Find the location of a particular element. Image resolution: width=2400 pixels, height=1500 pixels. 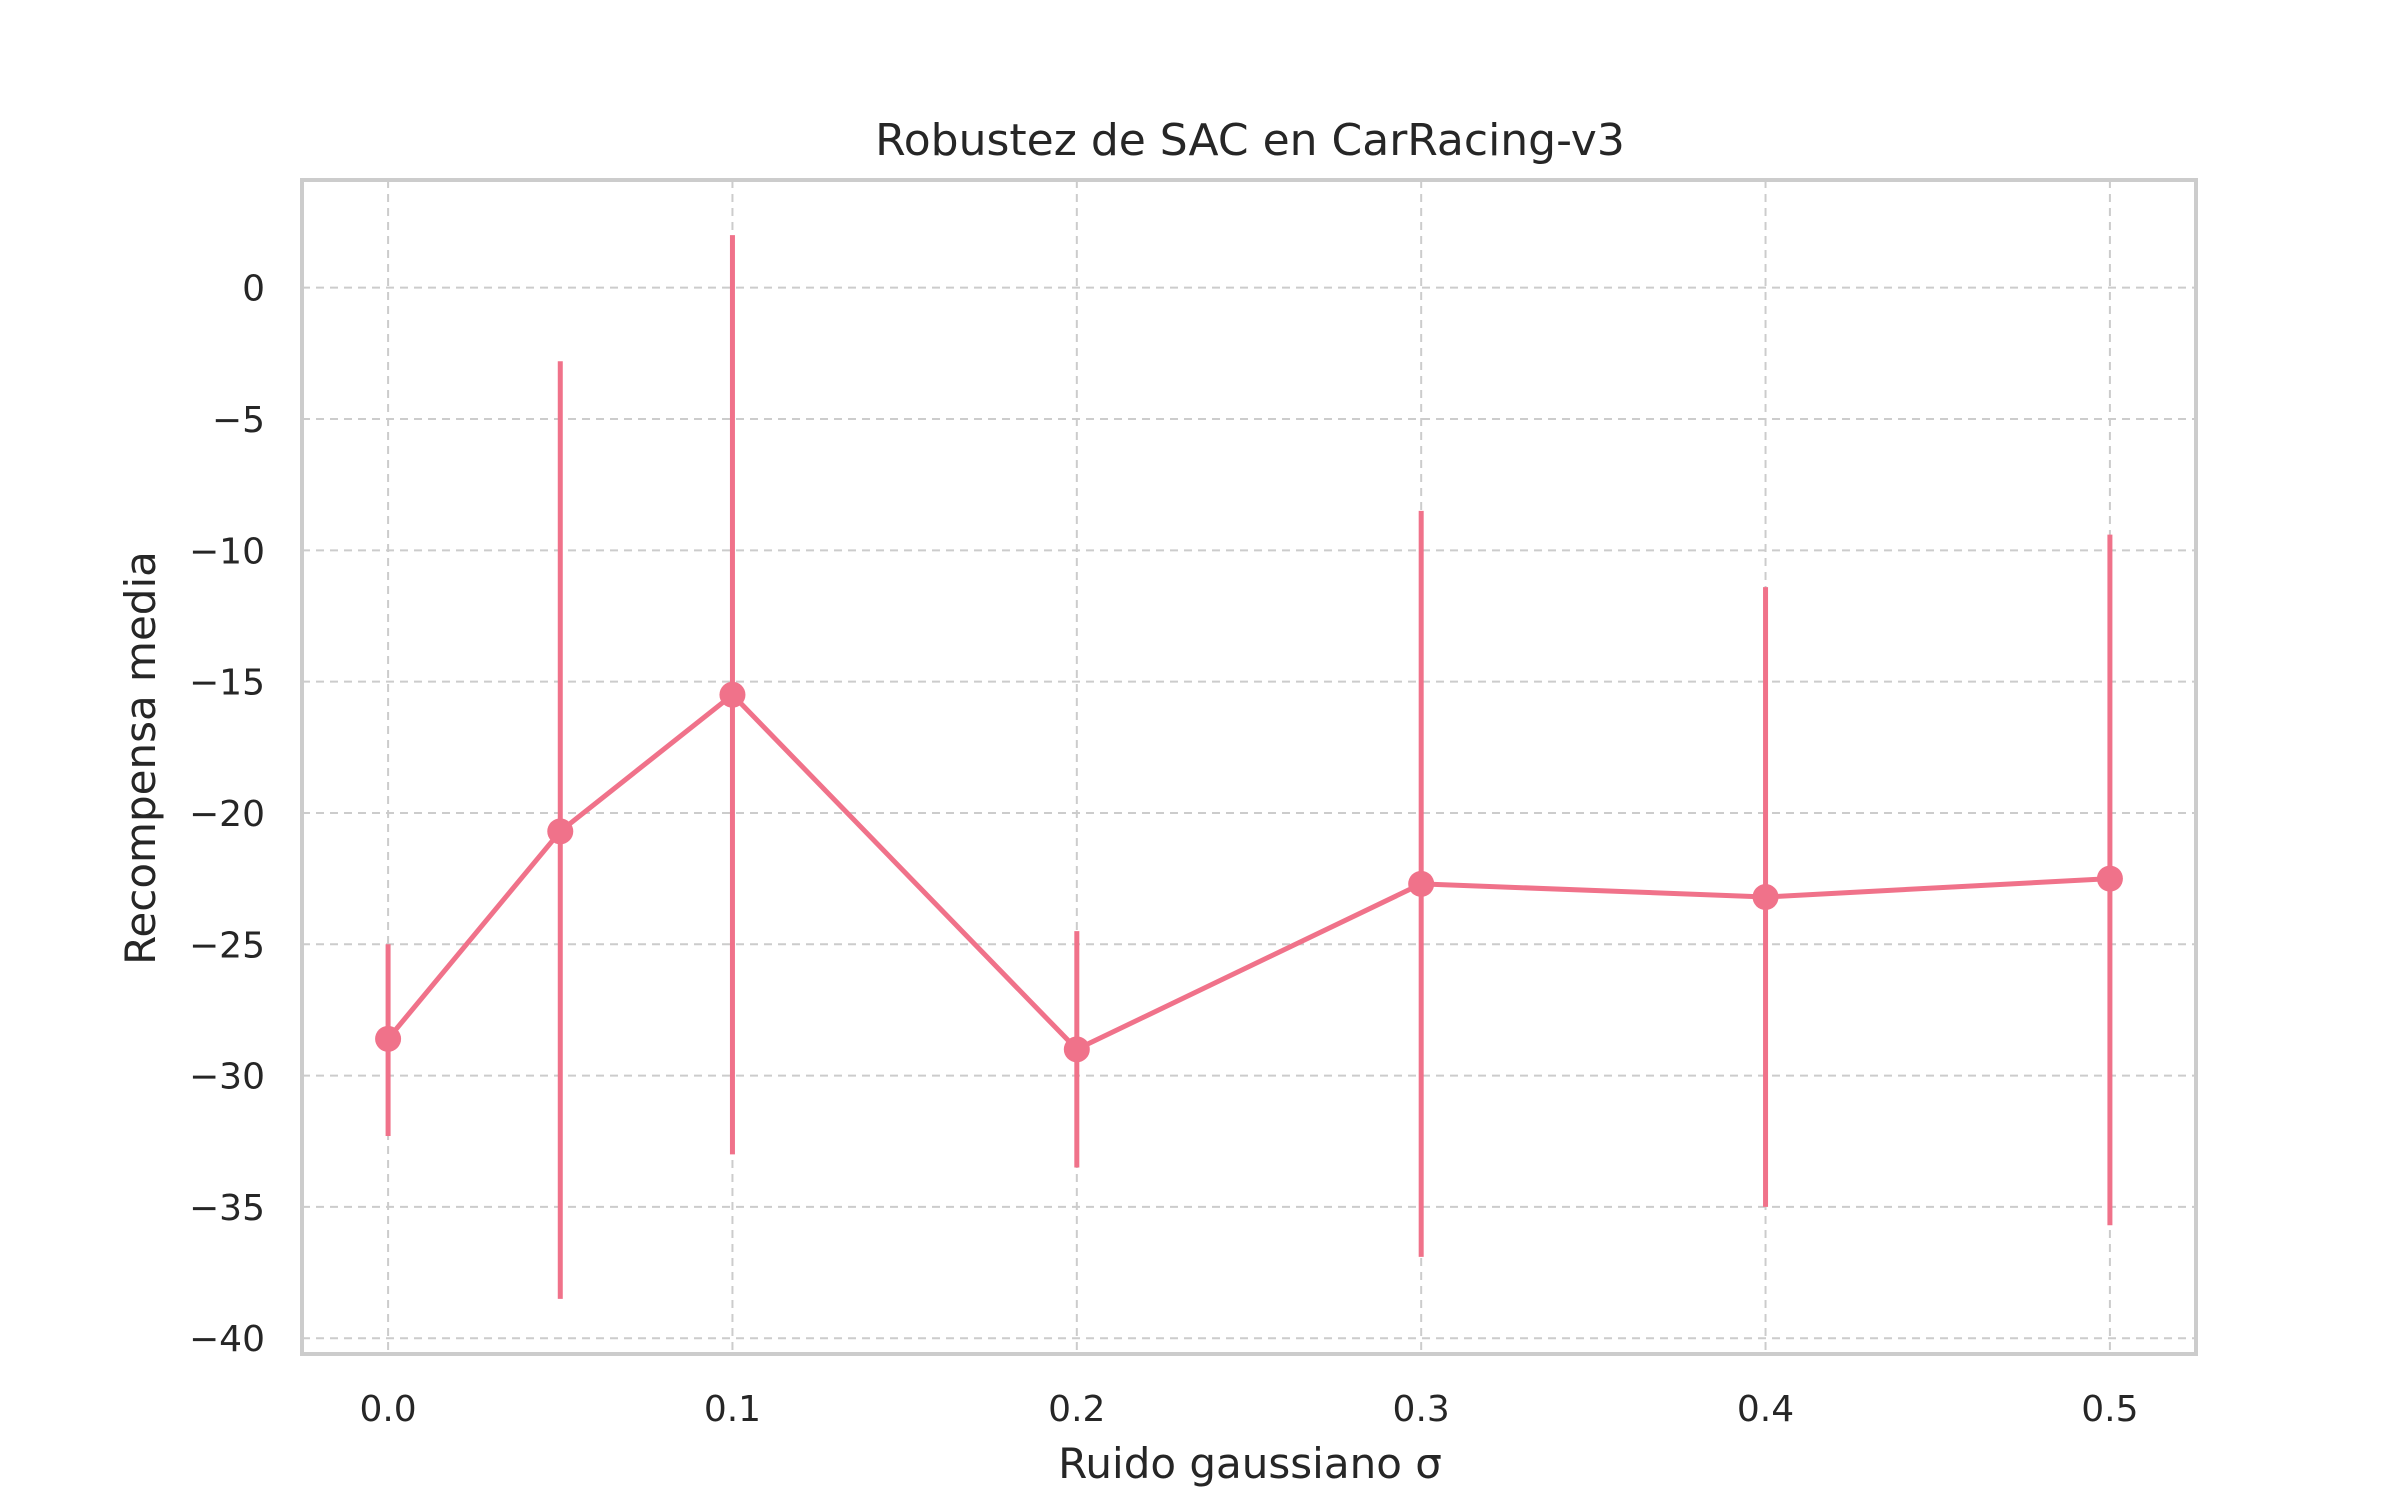

x-tick-label: 0.5 is located at coordinates (2109, 1409).